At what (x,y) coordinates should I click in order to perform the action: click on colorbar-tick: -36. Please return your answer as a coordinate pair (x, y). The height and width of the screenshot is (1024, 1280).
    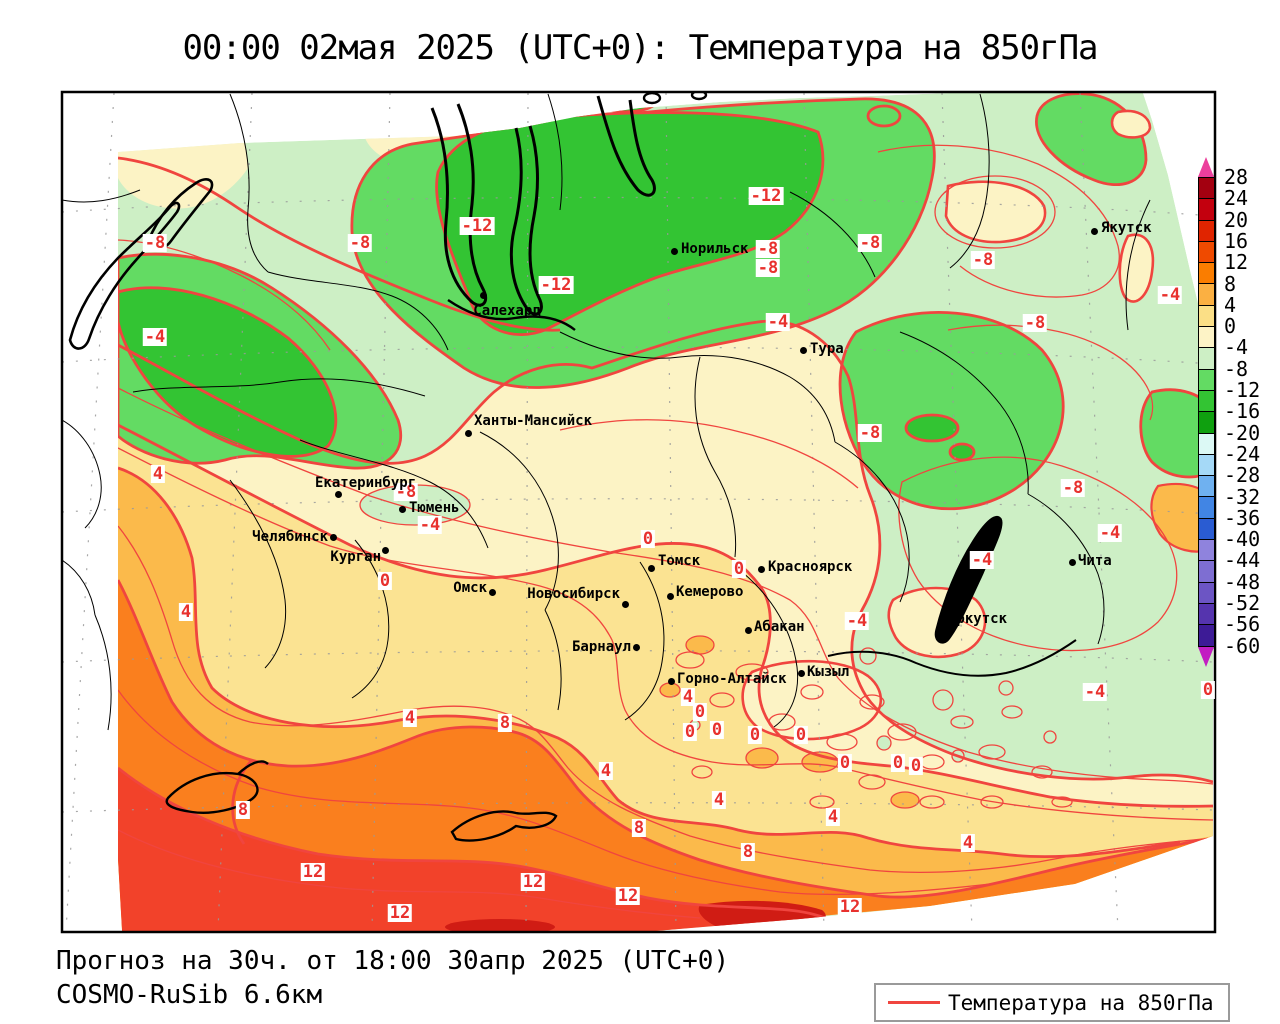
    Looking at the image, I should click on (1242, 517).